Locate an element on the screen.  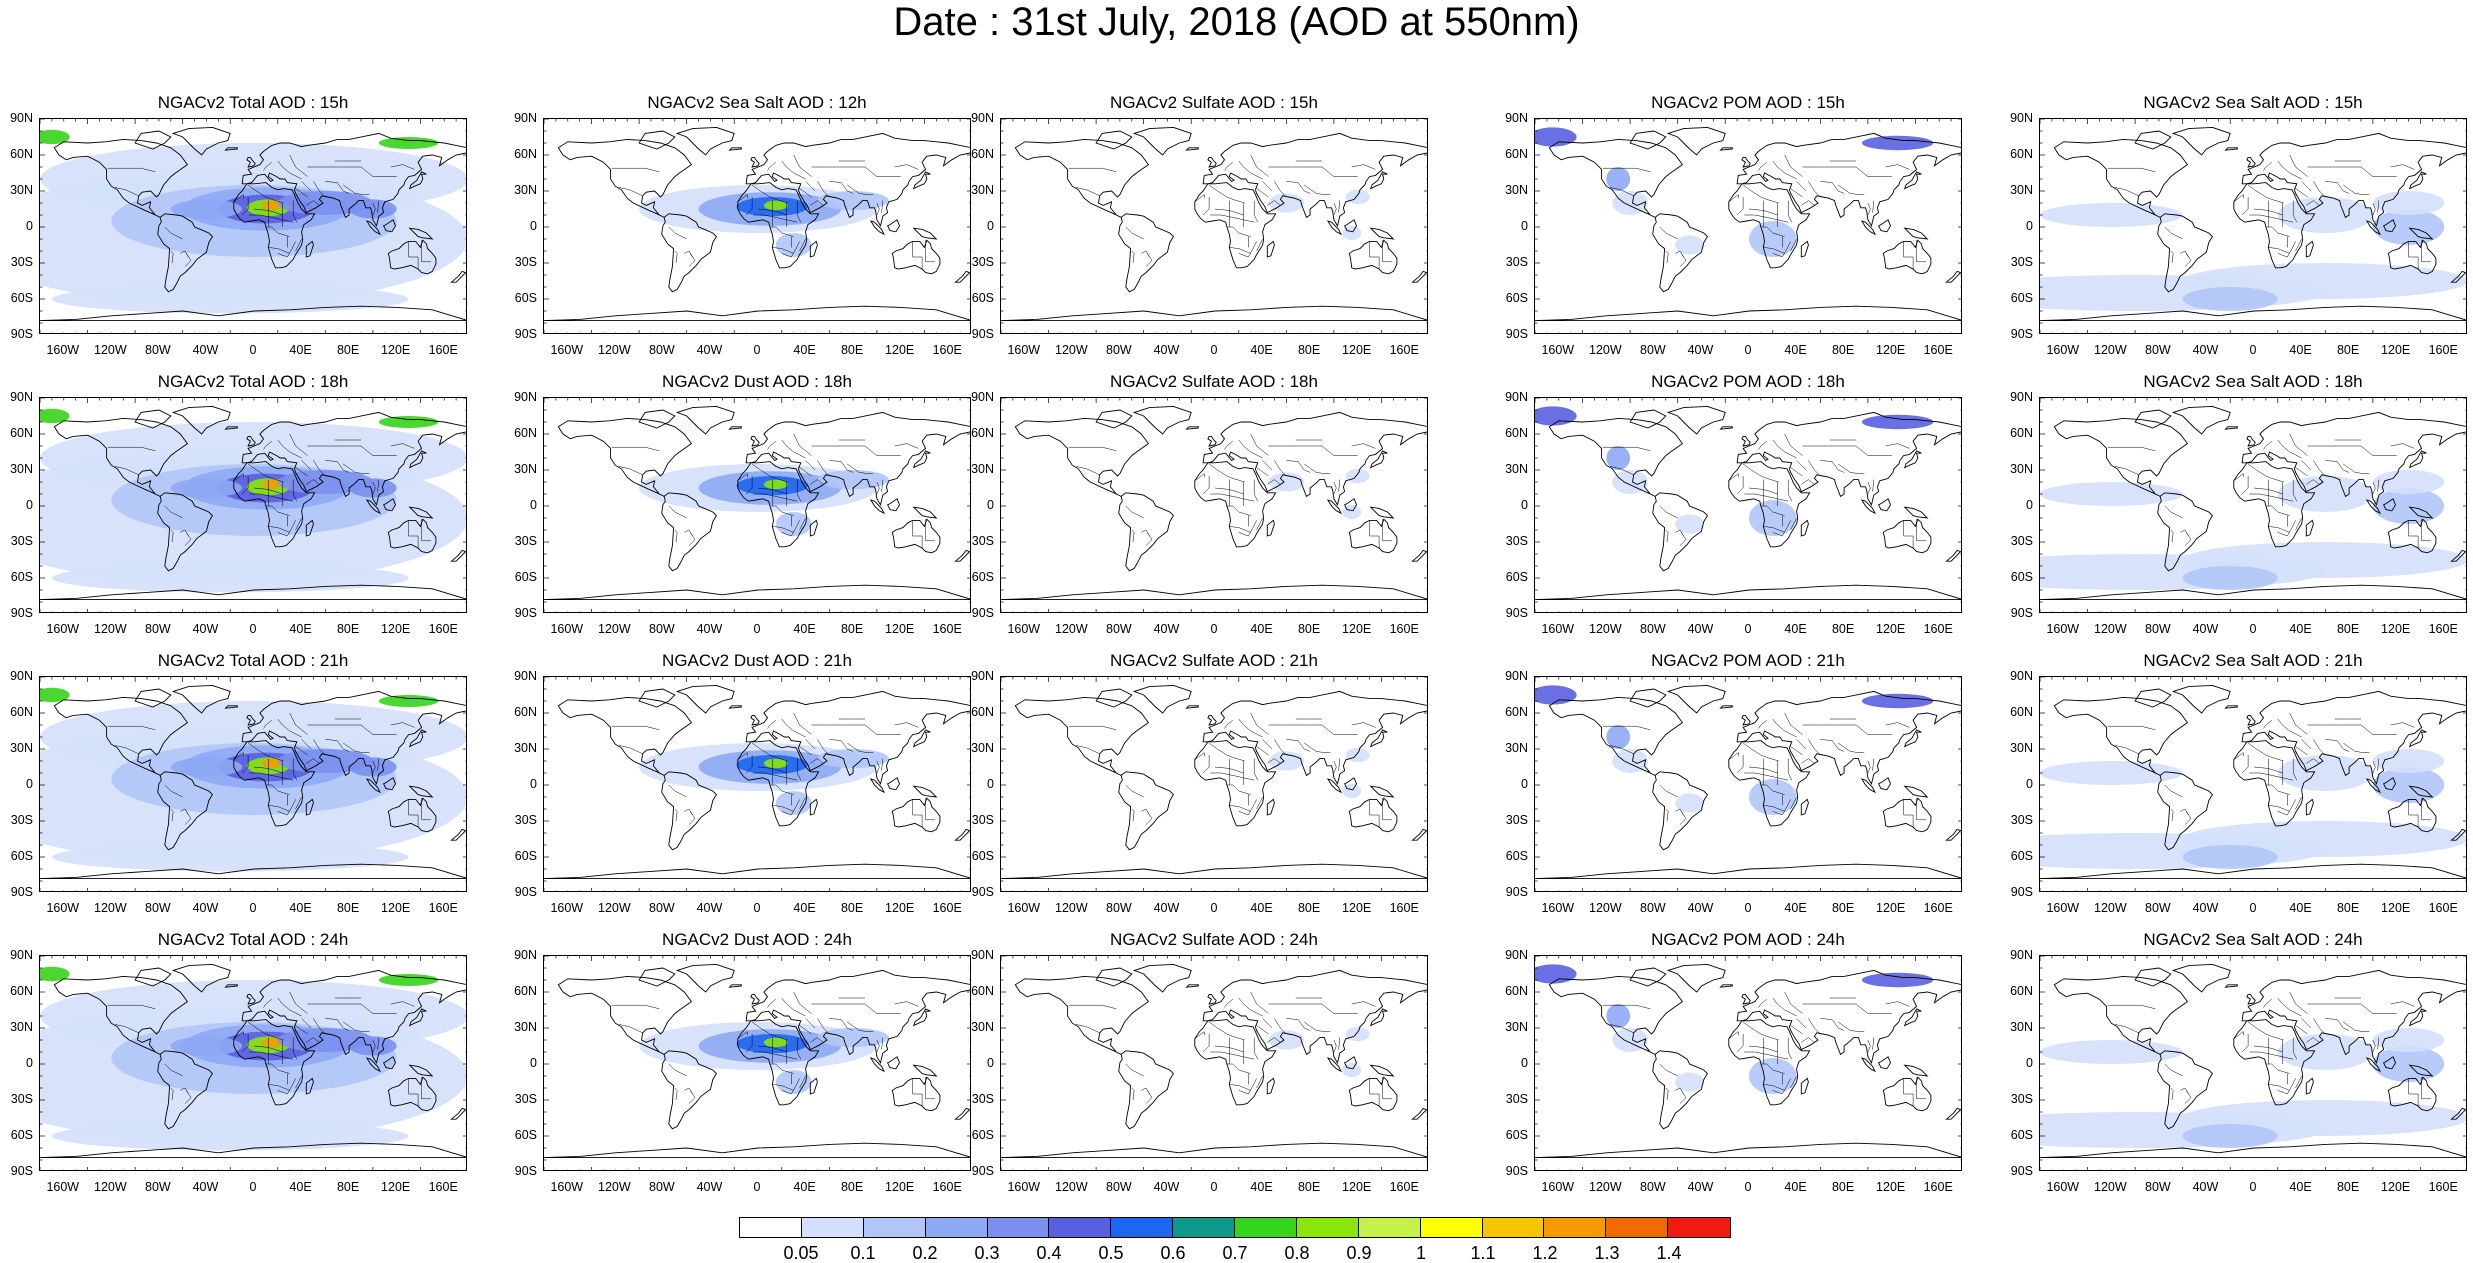
colorbar-tick-label: 0.7 is located at coordinates (1235, 1253).